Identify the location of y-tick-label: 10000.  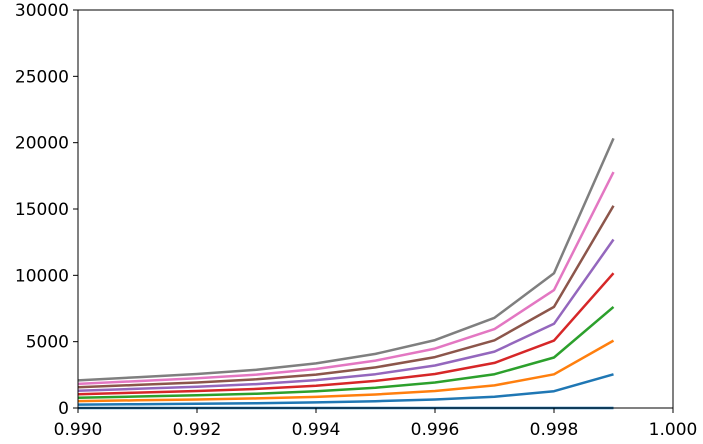
(42, 276).